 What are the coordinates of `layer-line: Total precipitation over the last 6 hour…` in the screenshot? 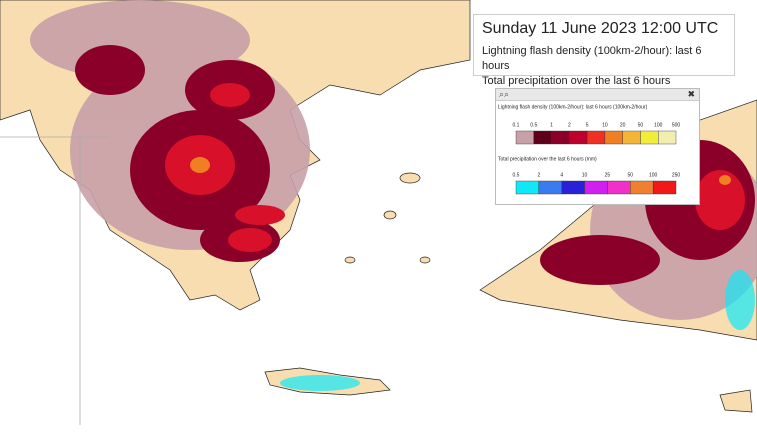 It's located at (576, 81).